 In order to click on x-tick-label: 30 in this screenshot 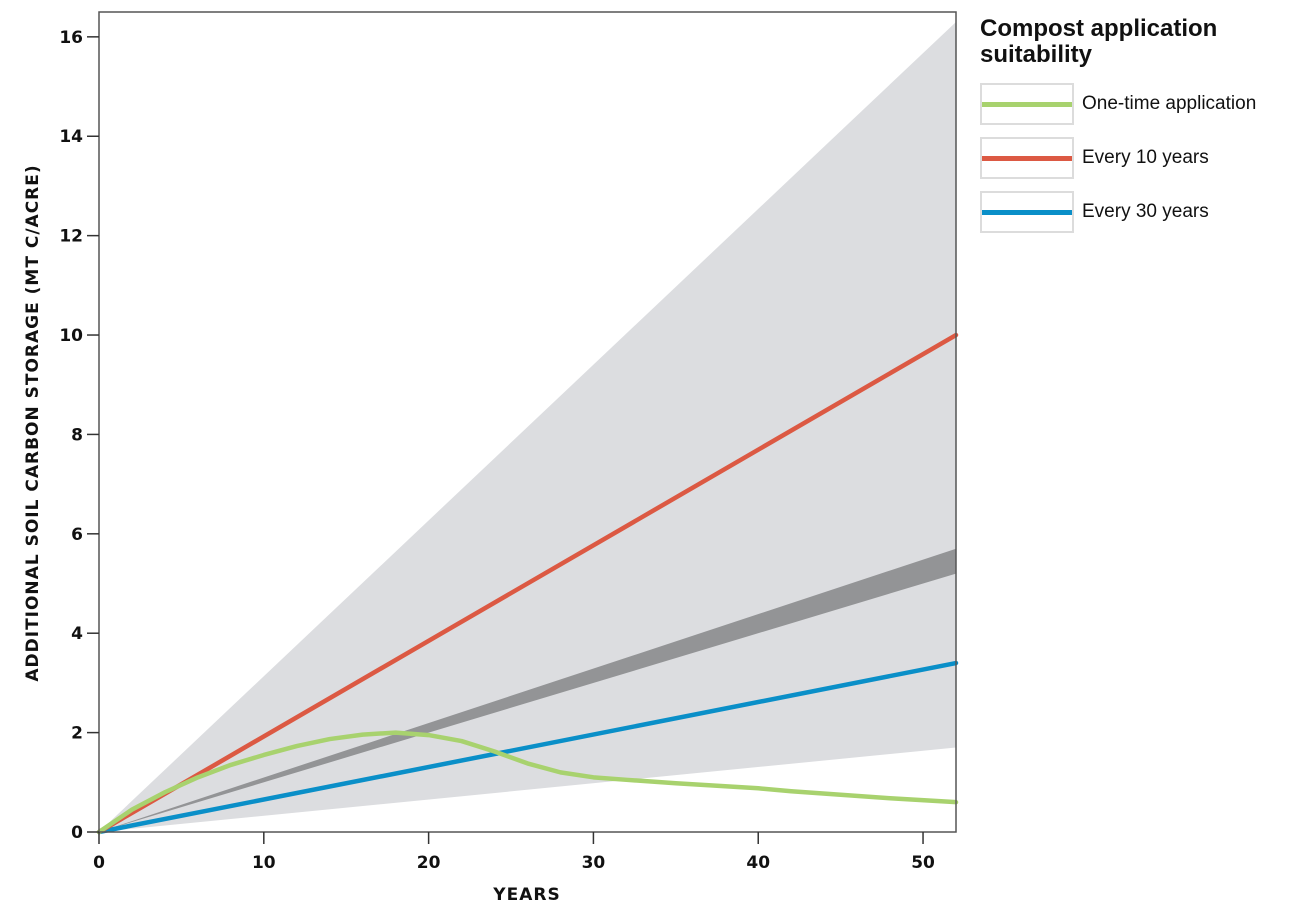, I will do `click(594, 863)`.